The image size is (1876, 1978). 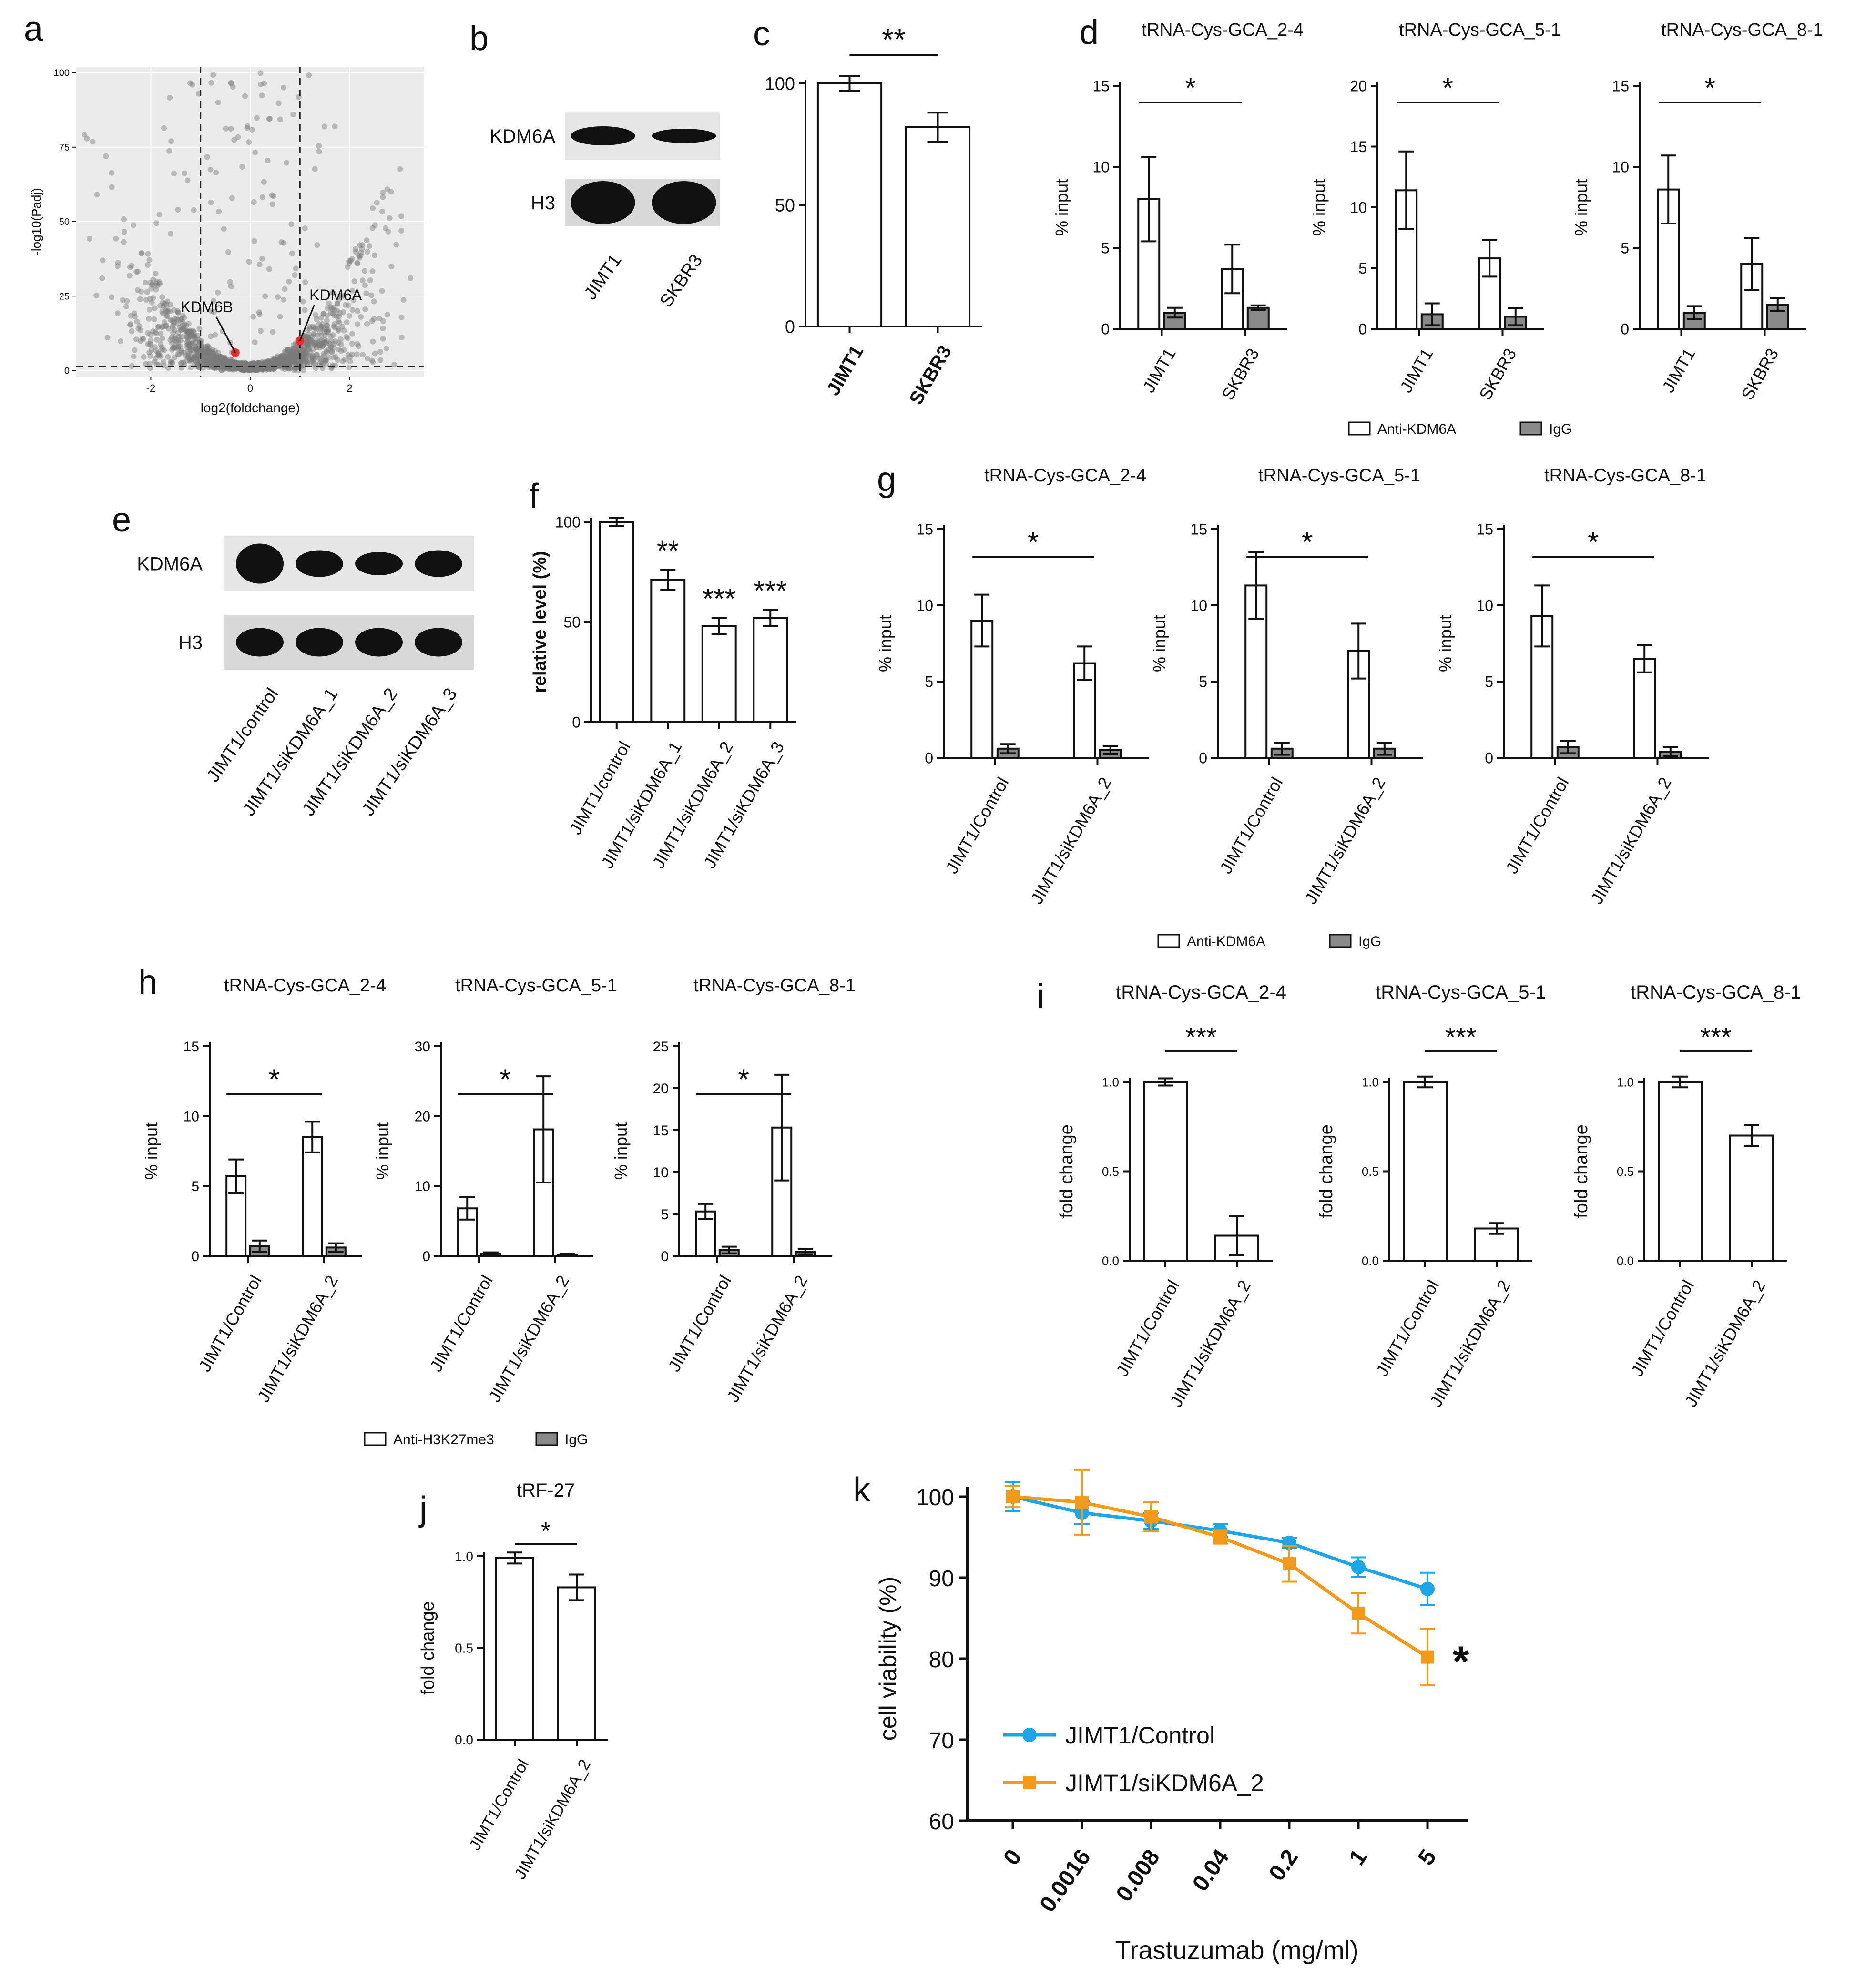 What do you see at coordinates (1461, 992) in the screenshot?
I see `panel-i-2-title: tRNA-Cys-GCA_5-1` at bounding box center [1461, 992].